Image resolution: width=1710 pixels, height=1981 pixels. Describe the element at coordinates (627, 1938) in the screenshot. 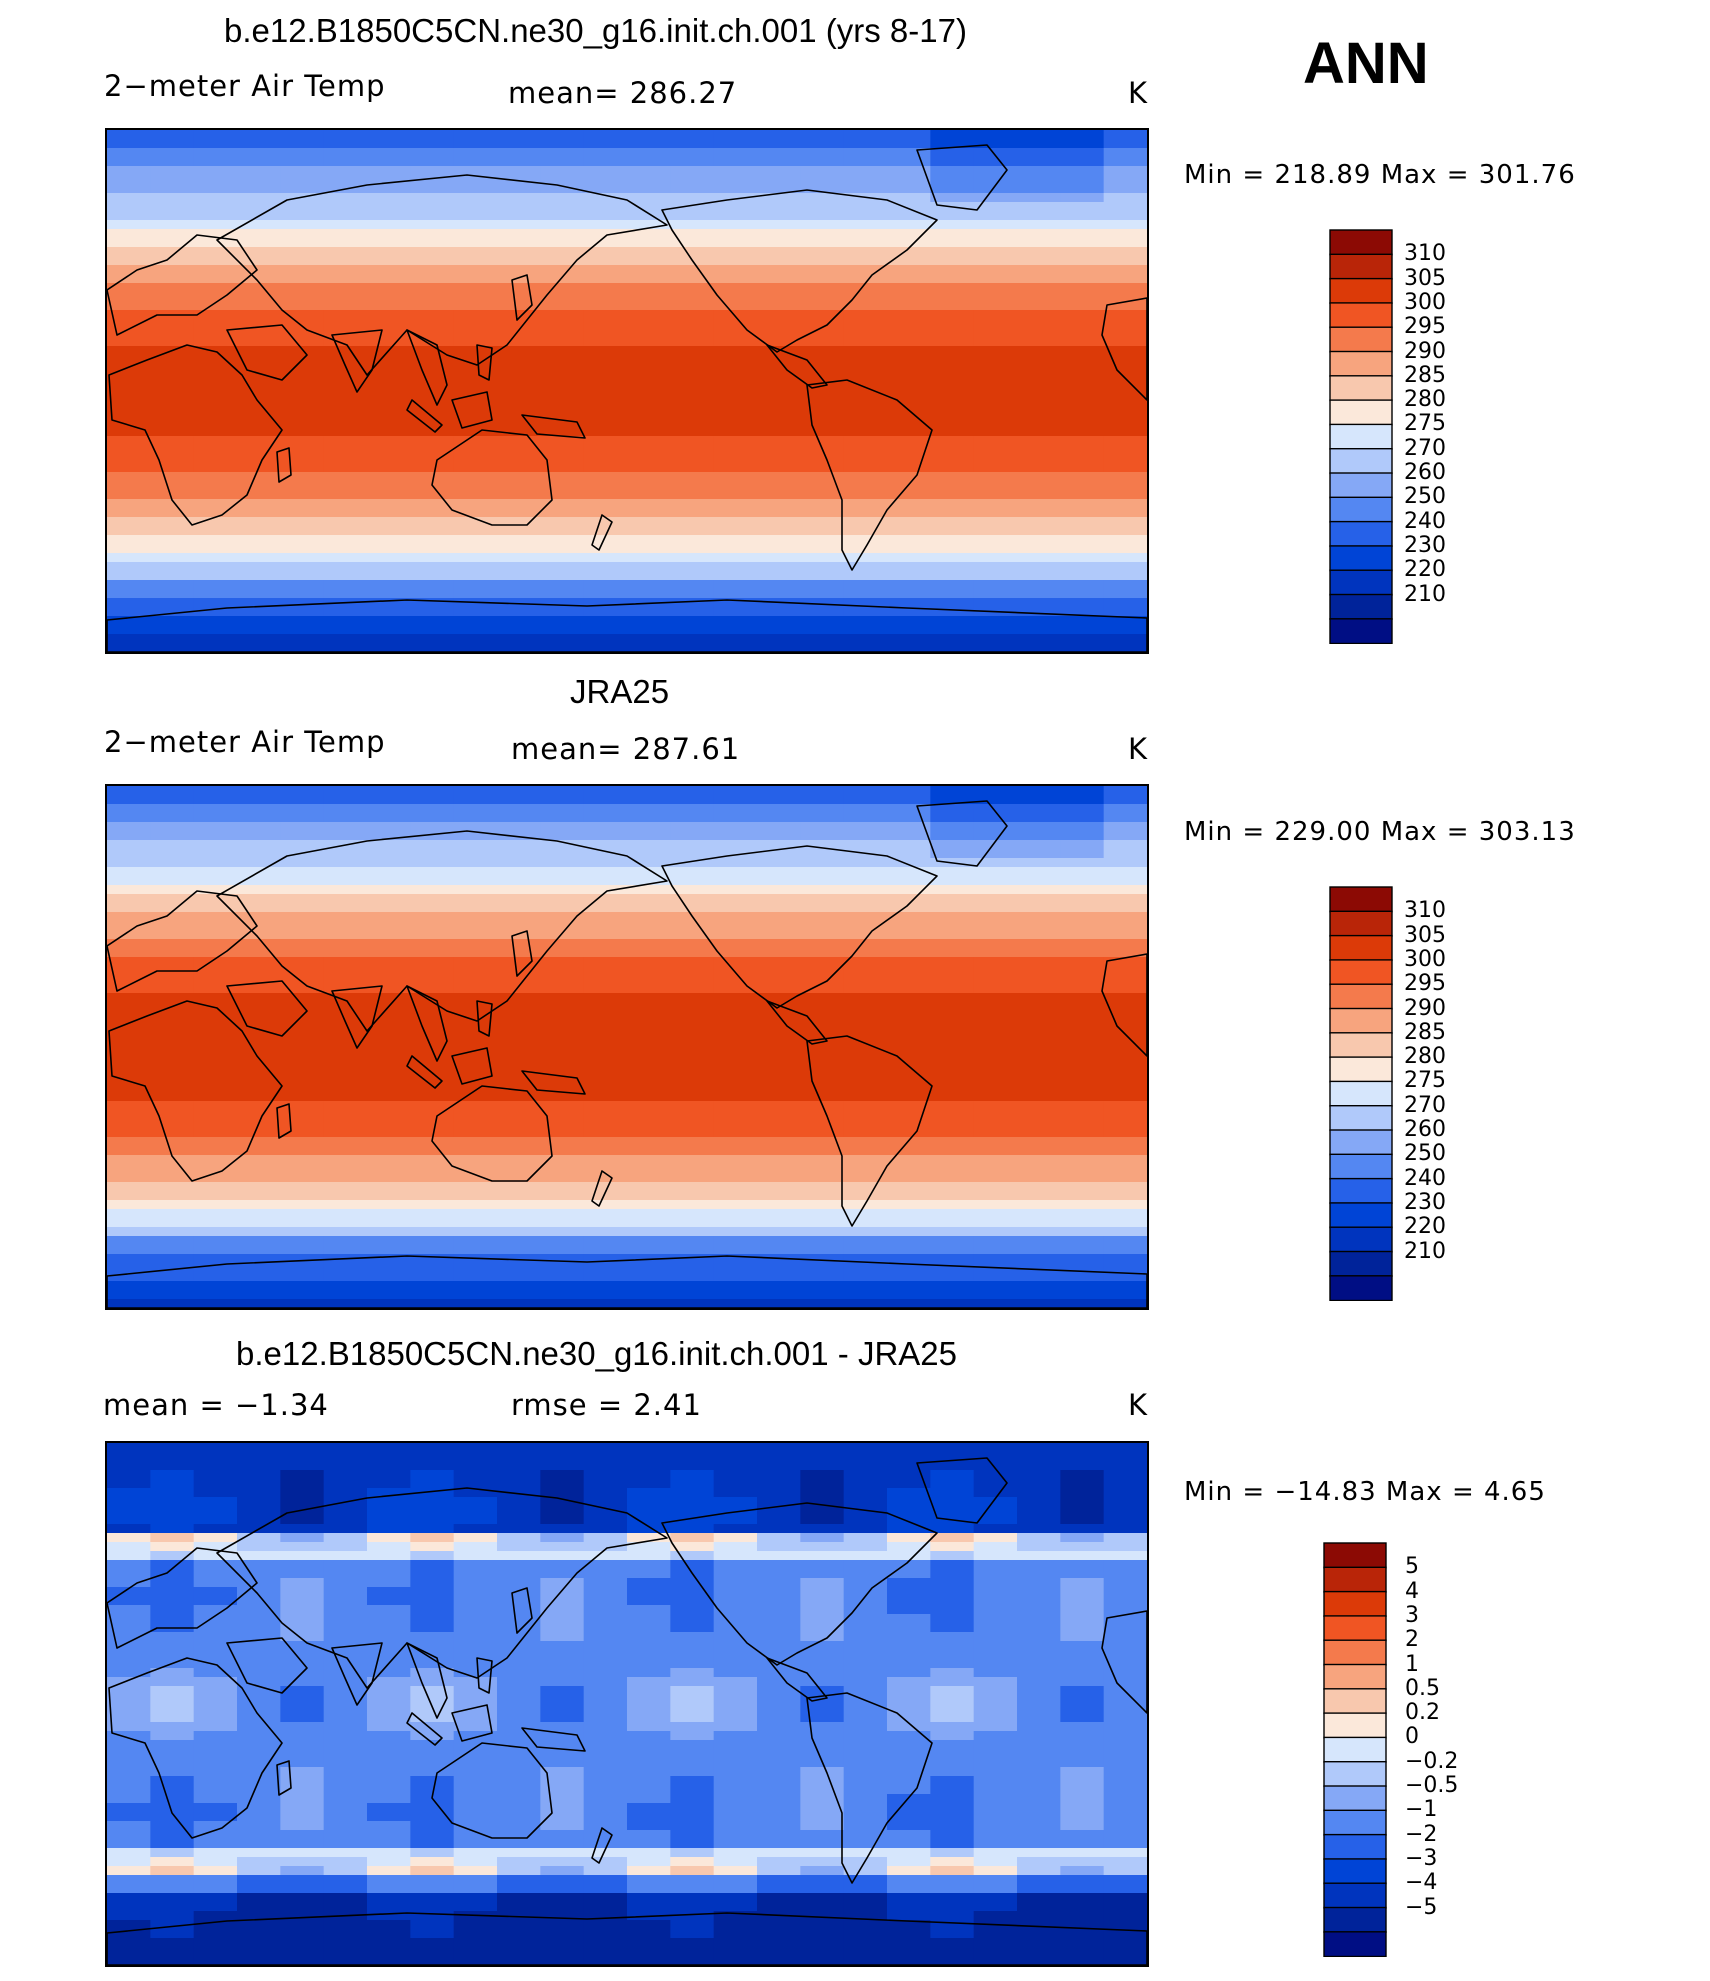

I see `coastline-antarctica` at that location.